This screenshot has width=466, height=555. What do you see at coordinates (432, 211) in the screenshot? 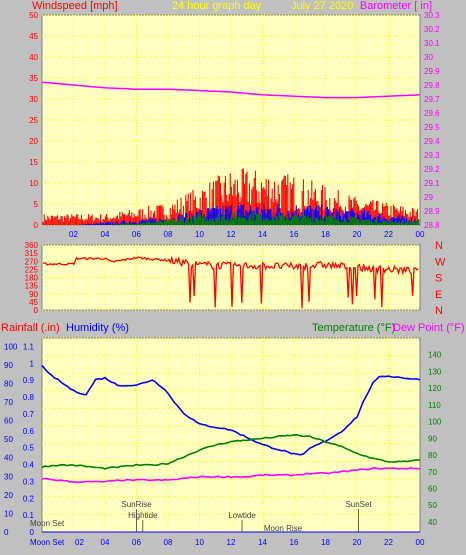
I see `barometer-tick: 28.9` at bounding box center [432, 211].